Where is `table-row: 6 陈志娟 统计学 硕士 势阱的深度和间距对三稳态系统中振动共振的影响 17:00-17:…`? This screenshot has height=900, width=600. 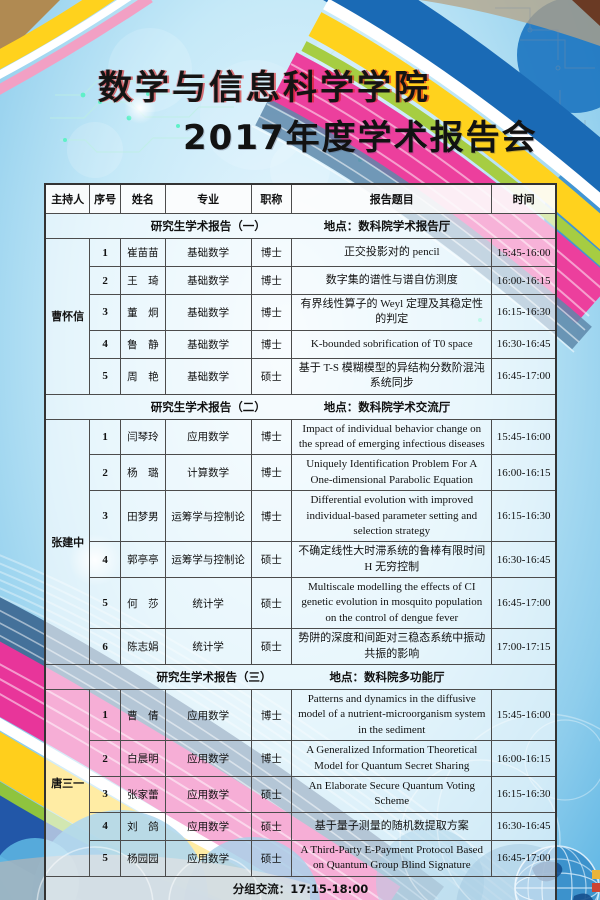 table-row: 6 陈志娟 统计学 硕士 势阱的深度和间距对三稳态系统中振动共振的影响 17:00-17:… is located at coordinates (301, 647).